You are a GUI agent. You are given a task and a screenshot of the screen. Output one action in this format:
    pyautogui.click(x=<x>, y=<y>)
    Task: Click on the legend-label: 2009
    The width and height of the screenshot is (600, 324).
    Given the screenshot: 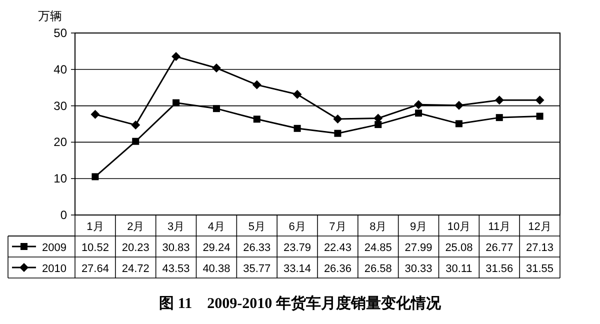 What is the action you would take?
    pyautogui.click(x=54, y=248)
    